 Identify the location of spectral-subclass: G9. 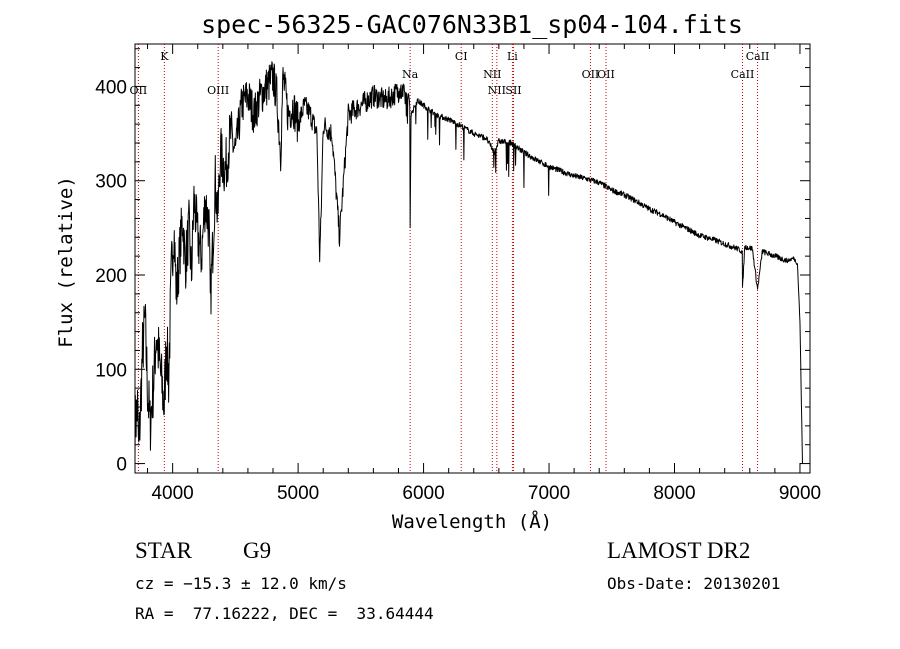
(257, 550).